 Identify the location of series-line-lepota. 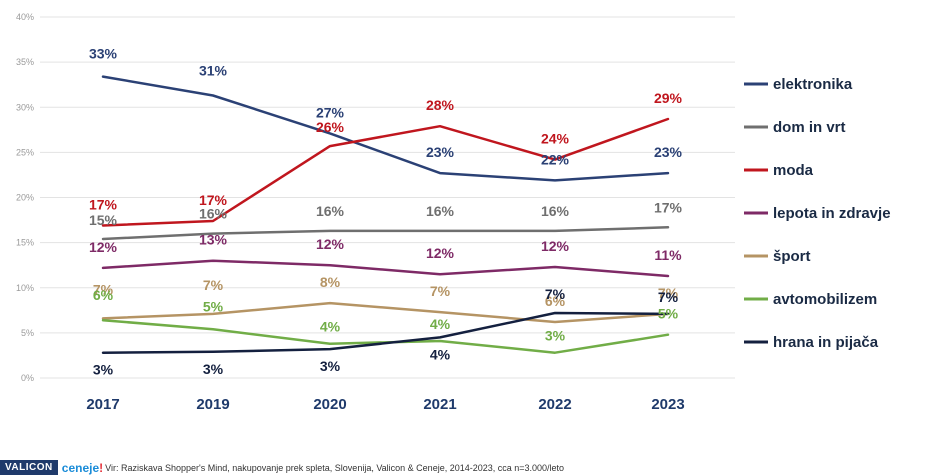
(385, 268).